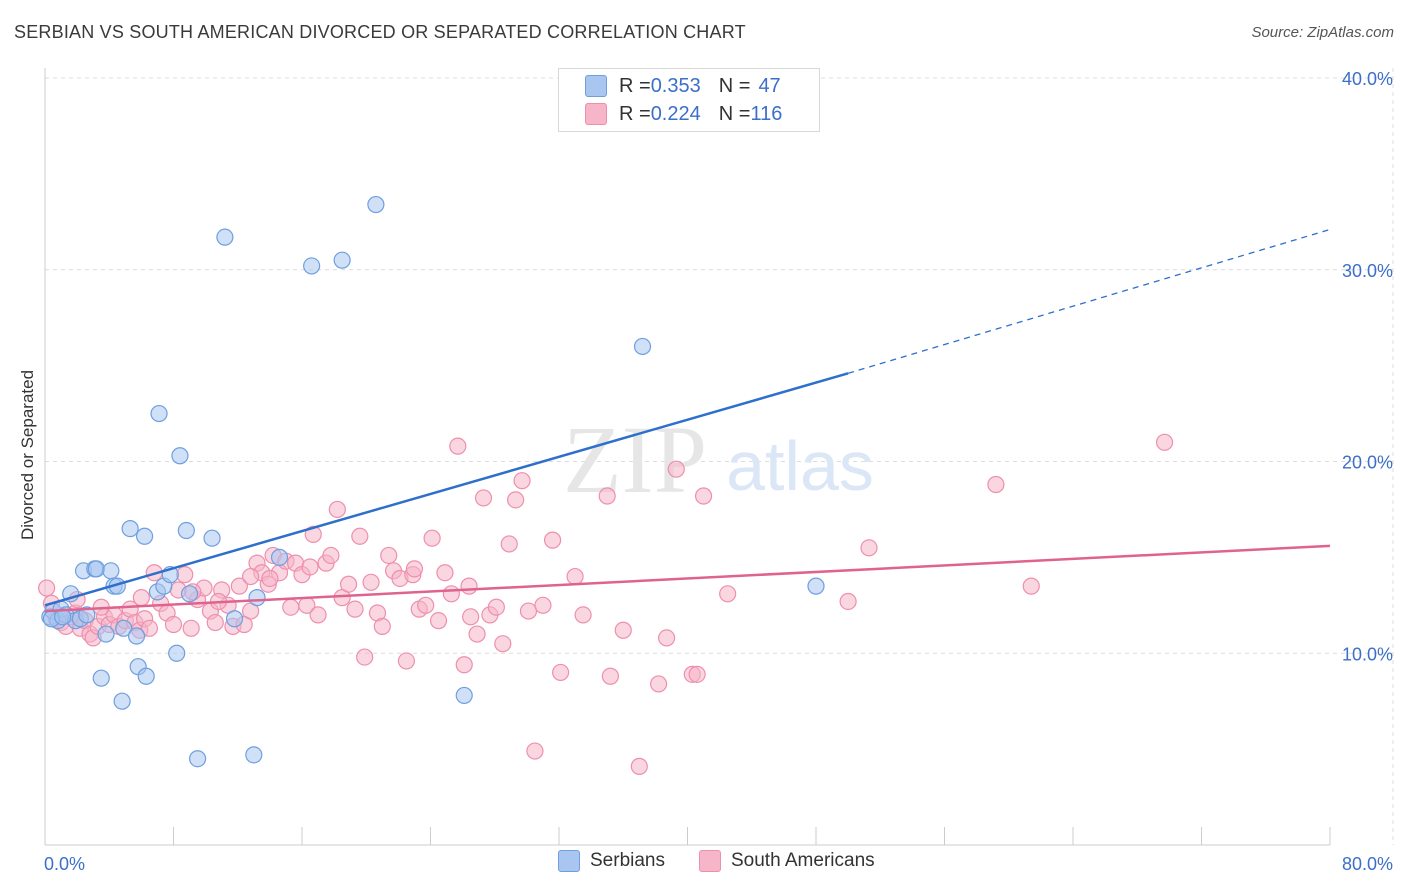  I want to click on watermark-atlas: atlas, so click(800, 466).